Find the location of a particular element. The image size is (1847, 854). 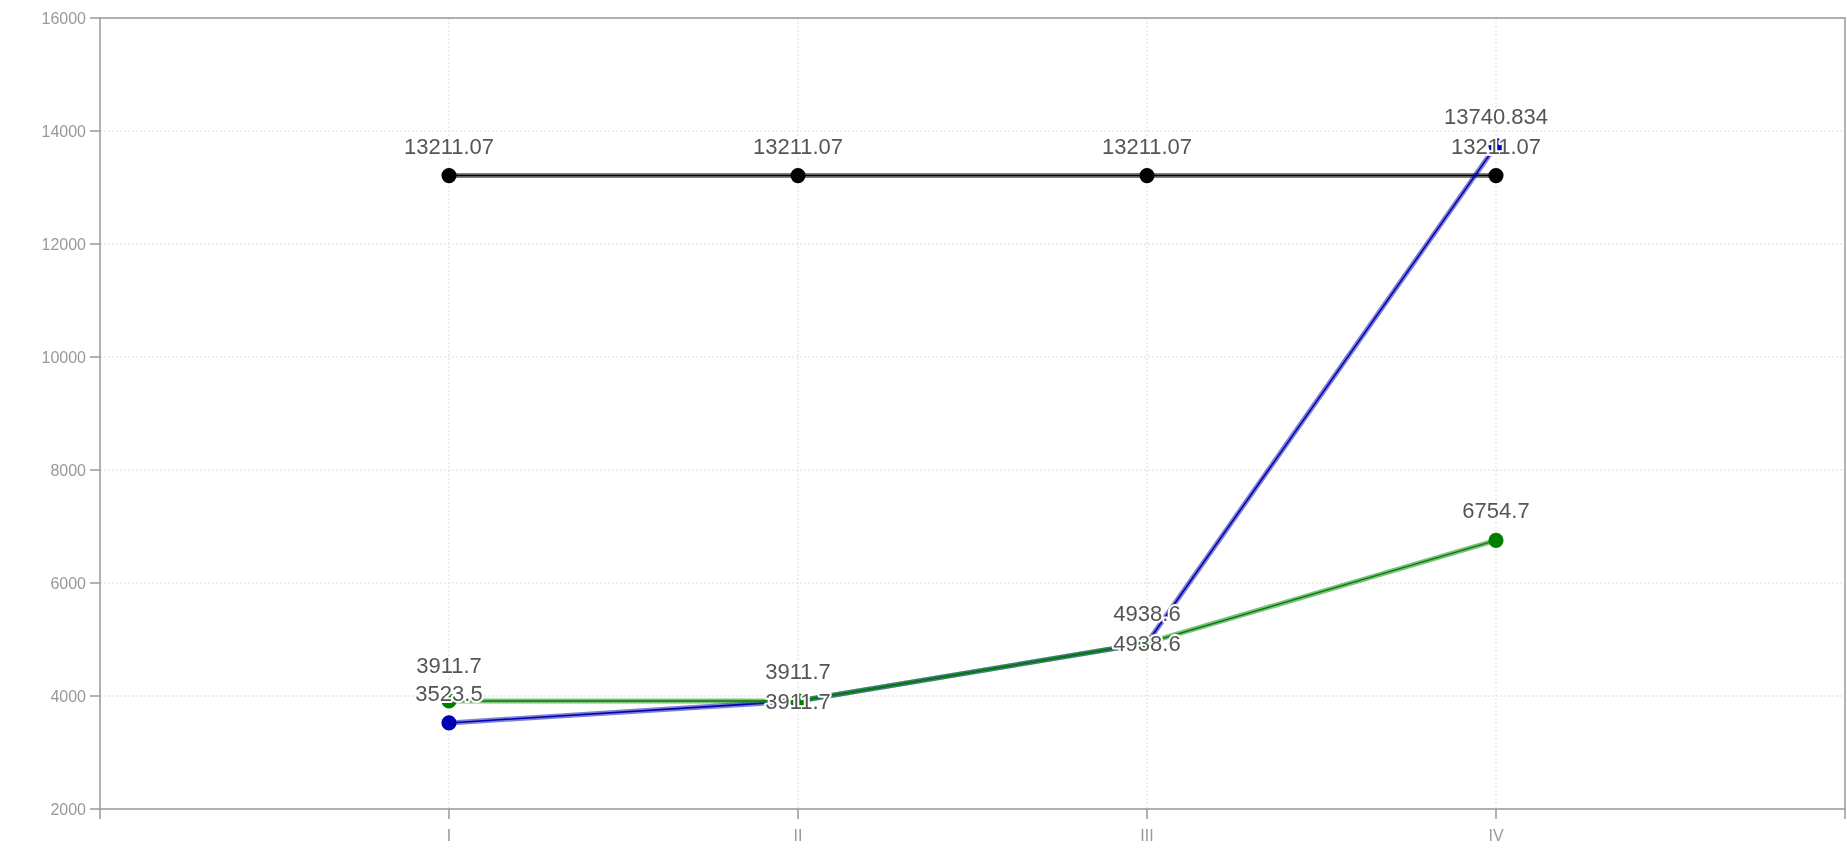

y-tick-label: 10000 is located at coordinates (64, 357).